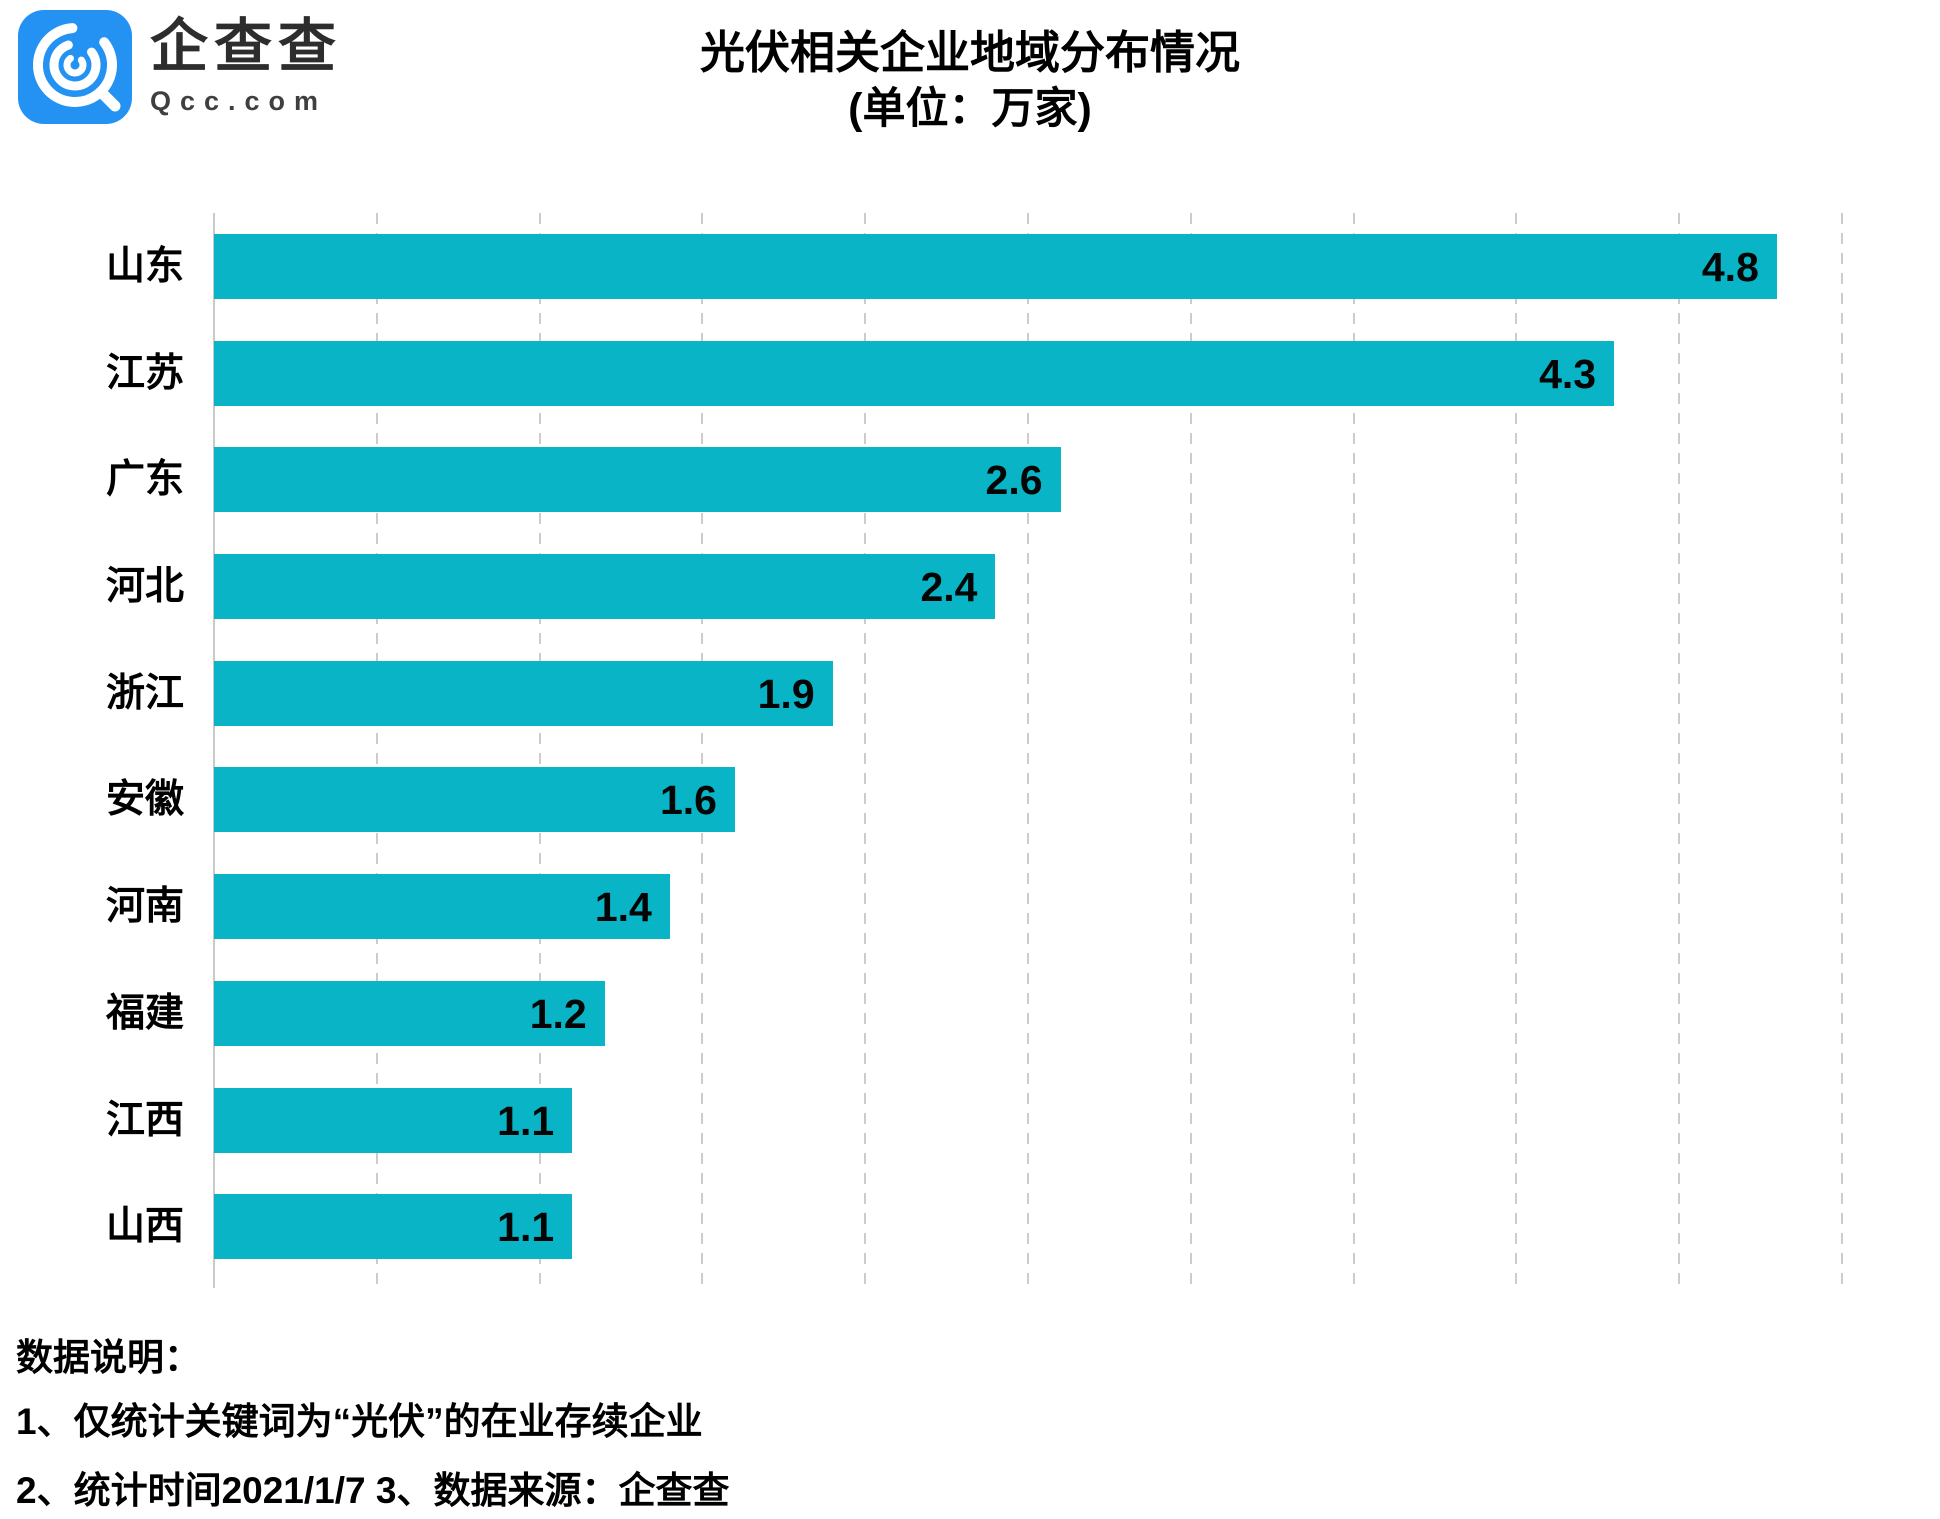 Image resolution: width=1940 pixels, height=1519 pixels. Describe the element at coordinates (970, 109) in the screenshot. I see `chart-subtitle: (单位：万家)` at that location.